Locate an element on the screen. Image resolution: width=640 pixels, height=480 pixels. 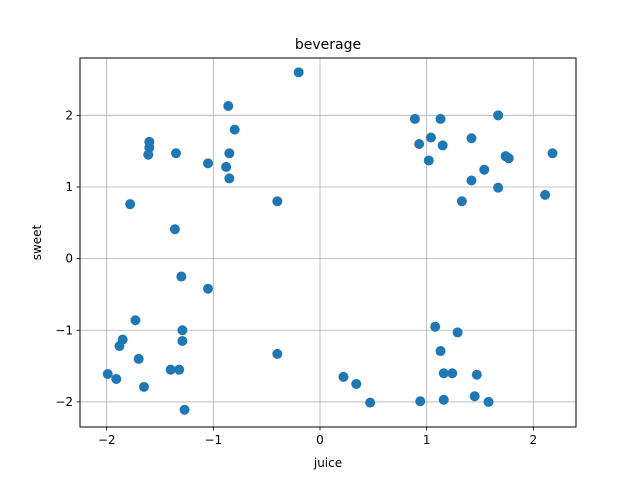
chart-title: beverage is located at coordinates (328, 45).